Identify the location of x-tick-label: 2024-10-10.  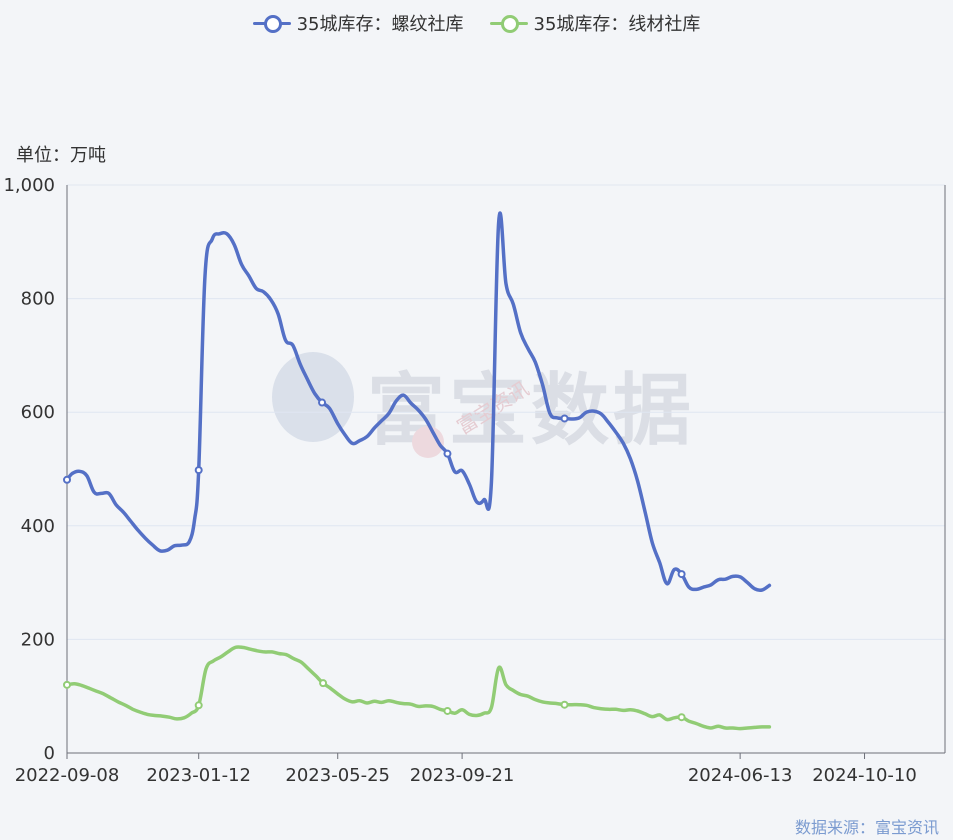
(864, 775).